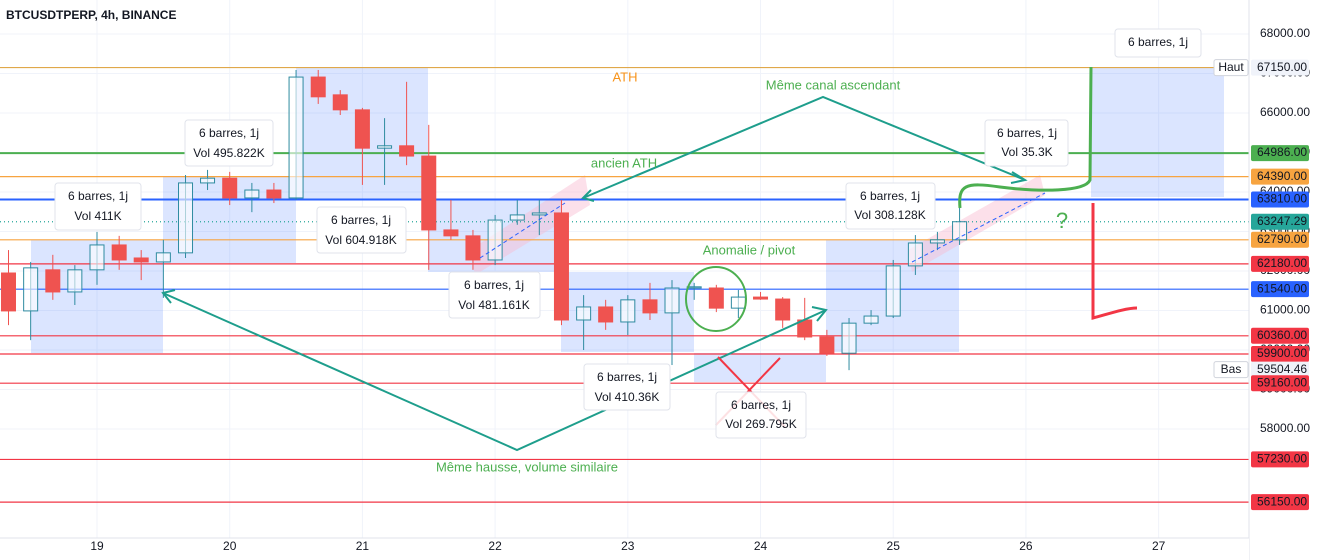 Image resolution: width=1319 pixels, height=560 pixels. Describe the element at coordinates (97, 546) in the screenshot. I see `x-tick-label: 19` at that location.